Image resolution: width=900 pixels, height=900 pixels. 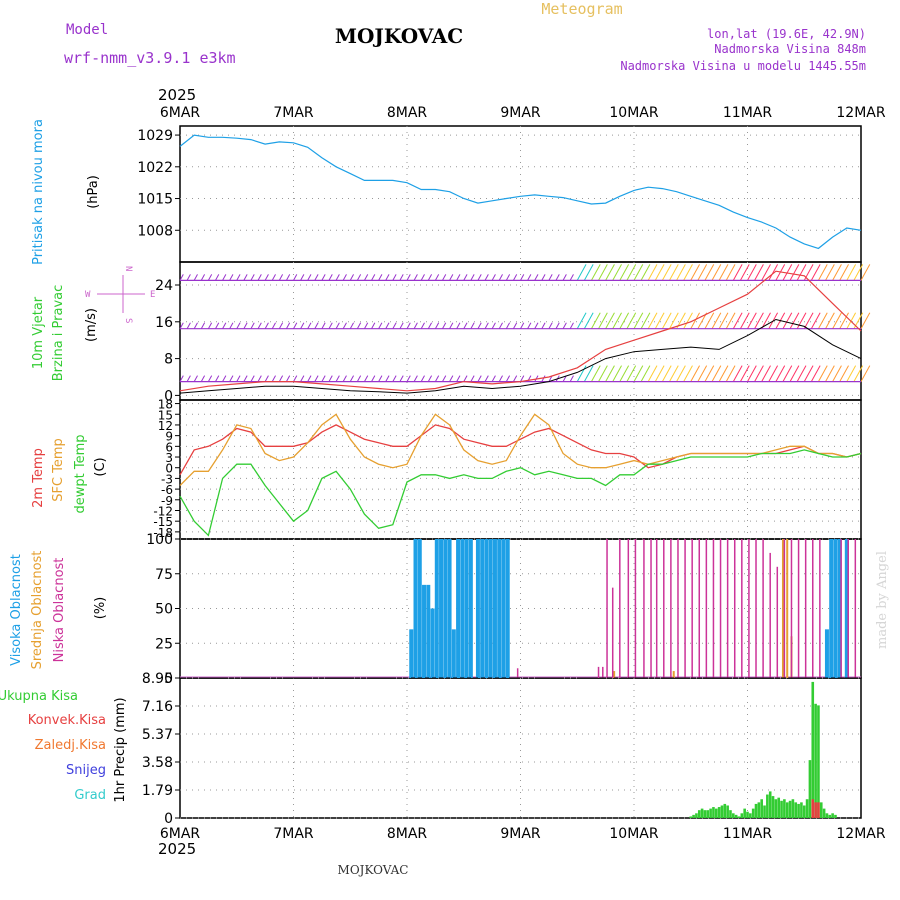 What do you see at coordinates (168, 679) in the screenshot?
I see `ytick-label-3-4: 0` at bounding box center [168, 679].